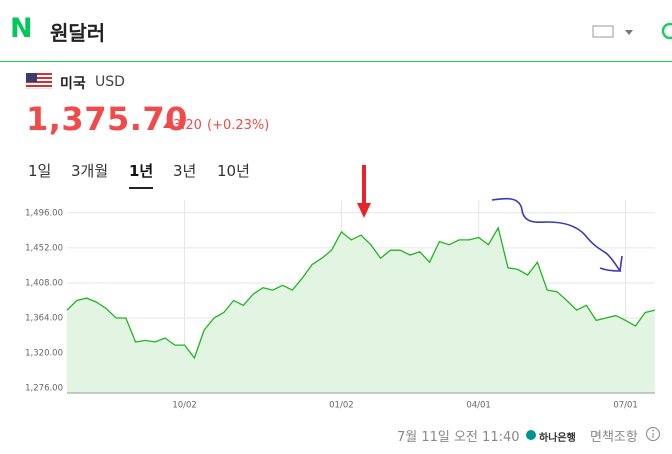 Image resolution: width=672 pixels, height=454 pixels. I want to click on header-bar, so click(336, 31).